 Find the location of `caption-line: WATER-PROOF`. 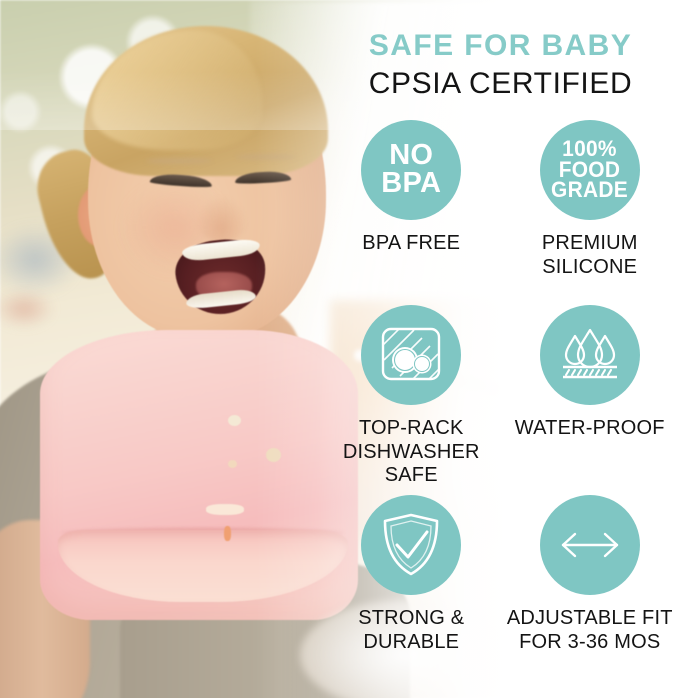

caption-line: WATER-PROOF is located at coordinates (589, 428).